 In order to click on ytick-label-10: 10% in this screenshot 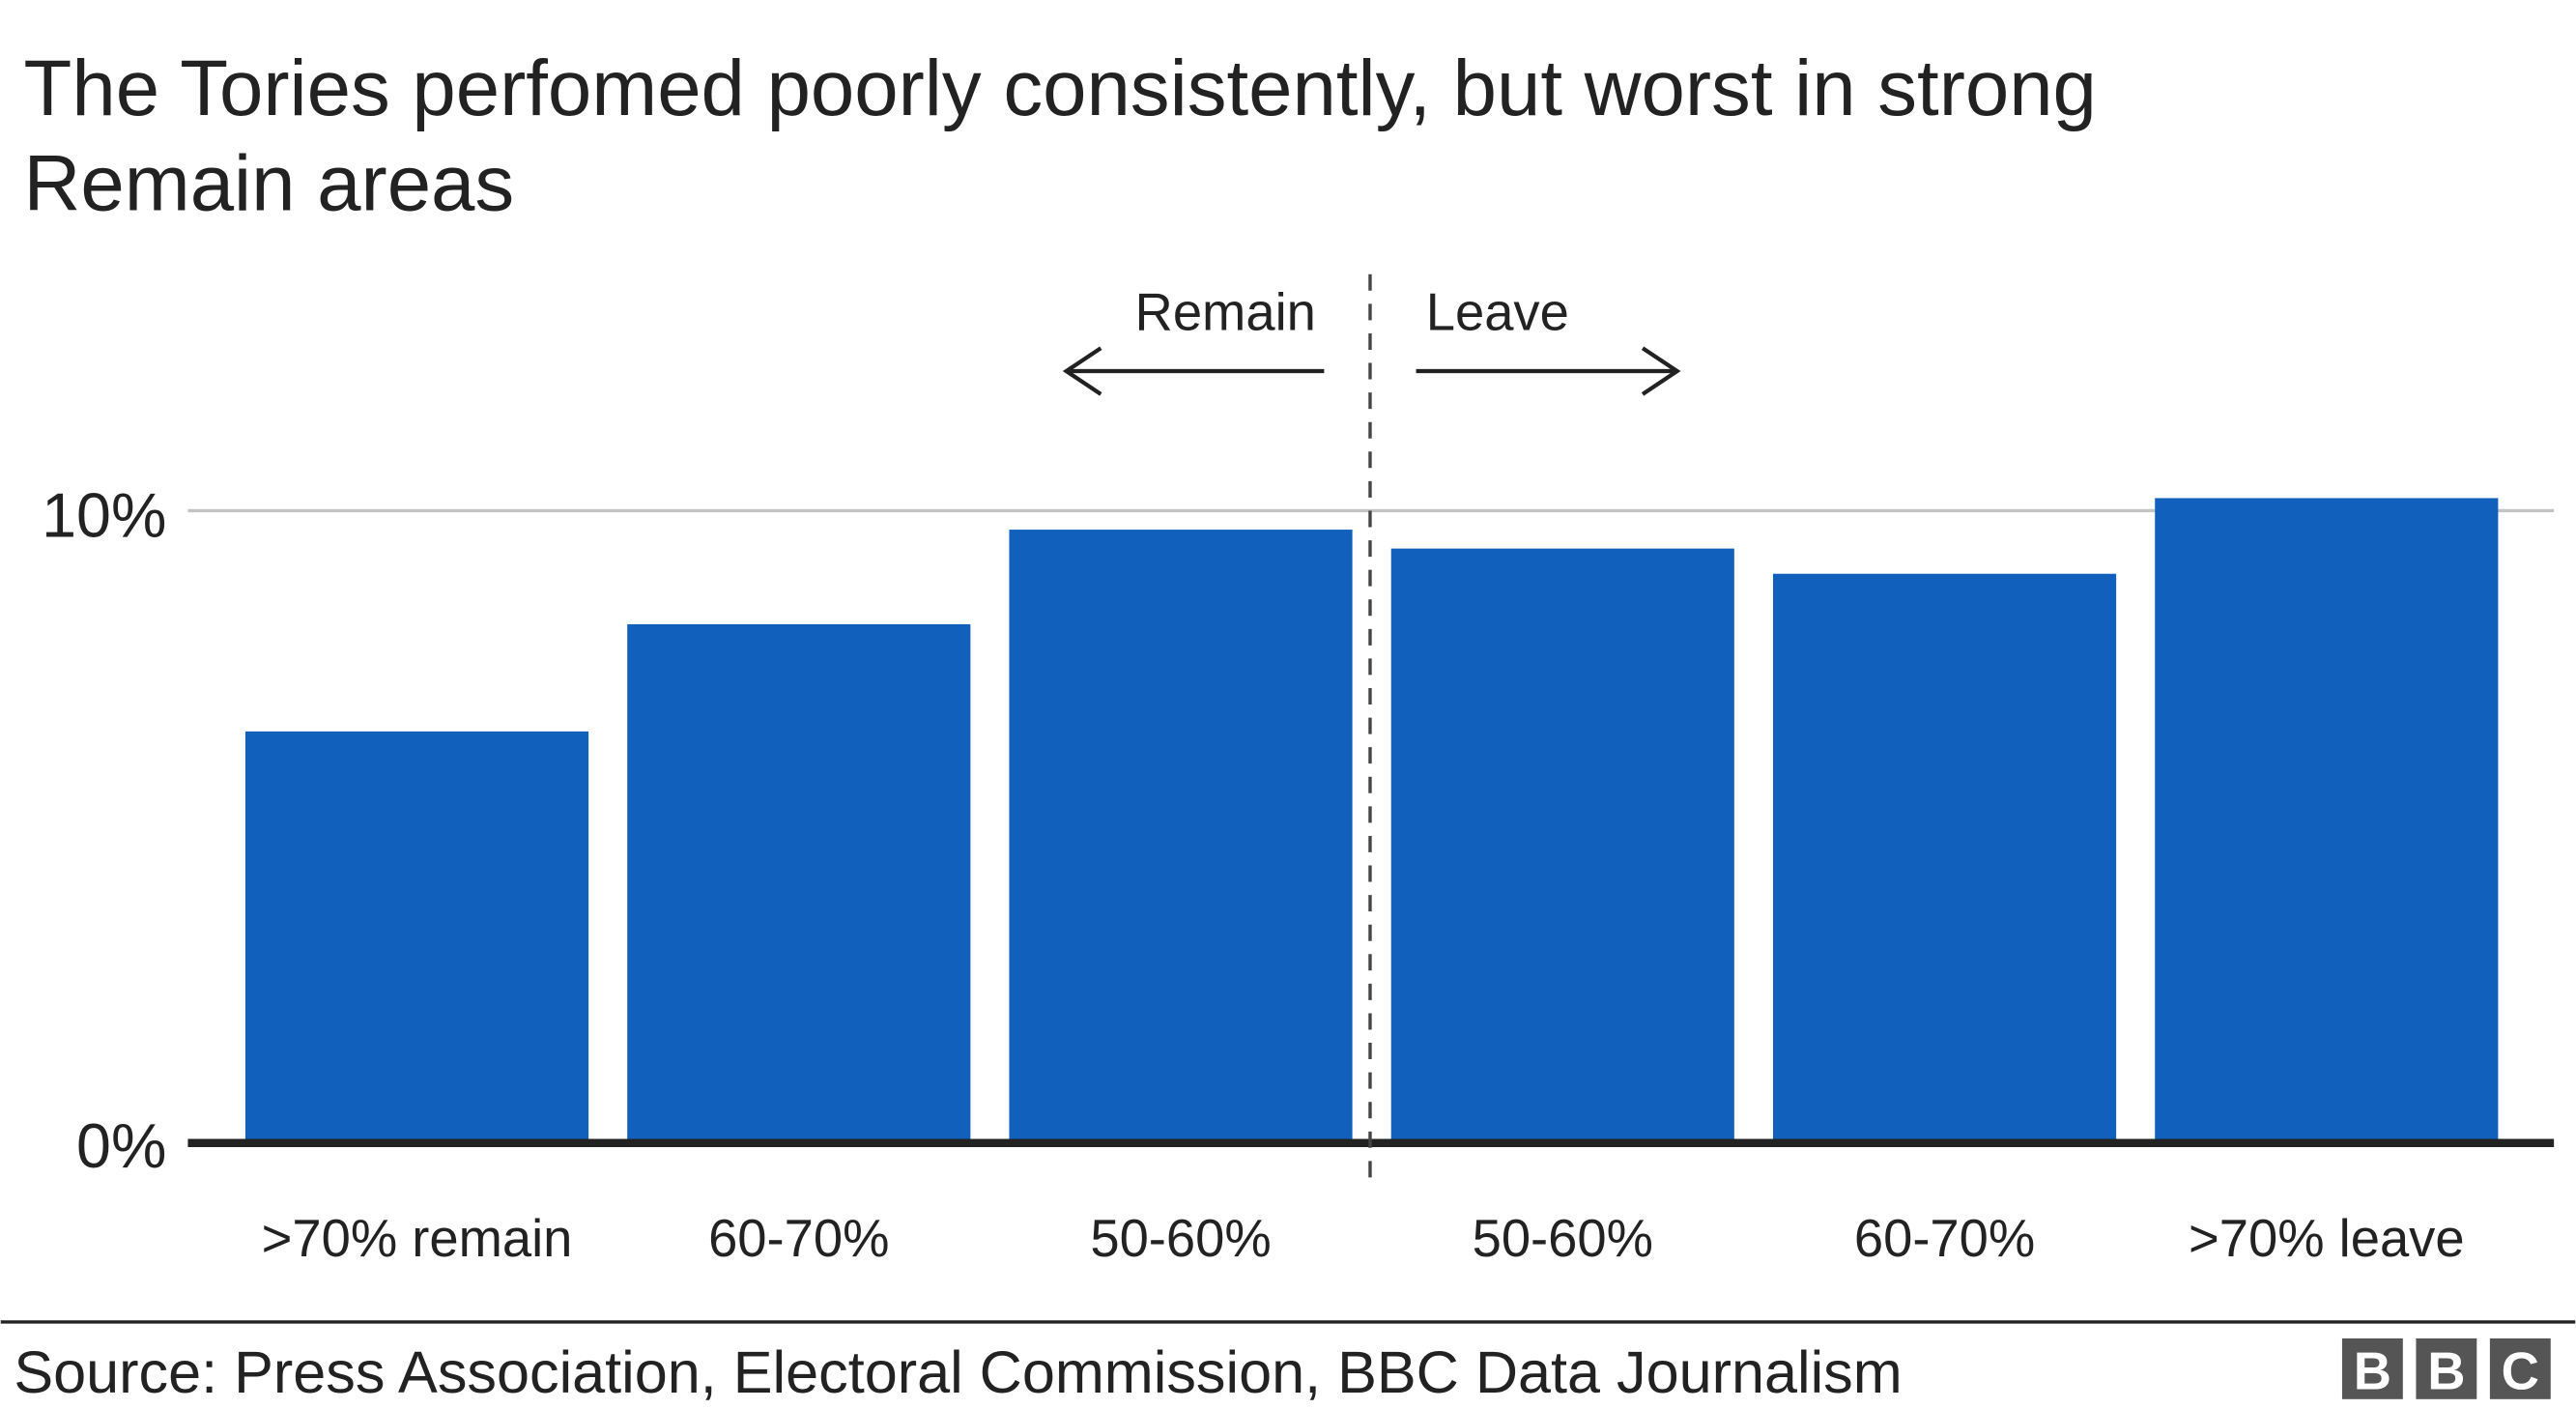, I will do `click(104, 516)`.